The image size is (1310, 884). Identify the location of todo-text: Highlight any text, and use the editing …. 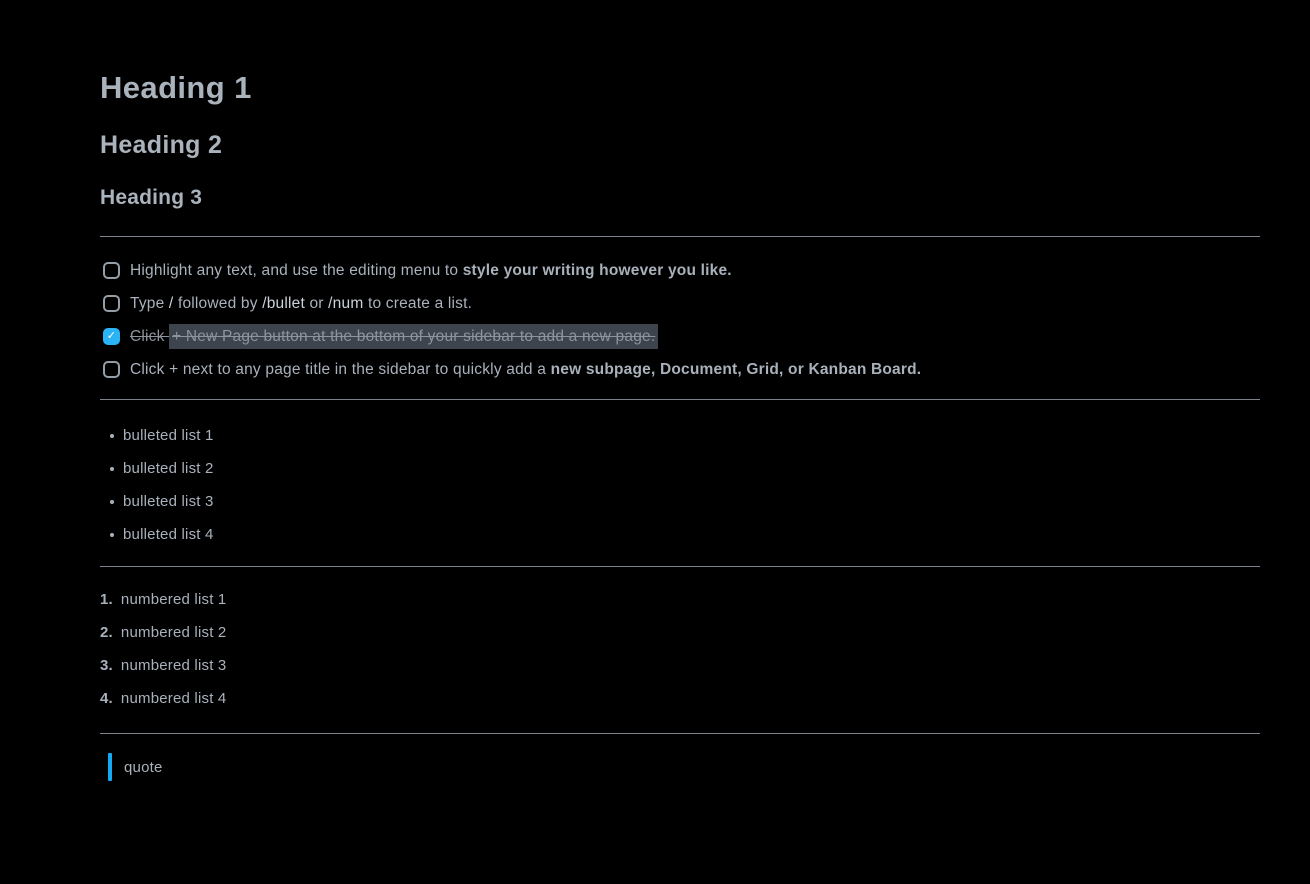
(431, 271).